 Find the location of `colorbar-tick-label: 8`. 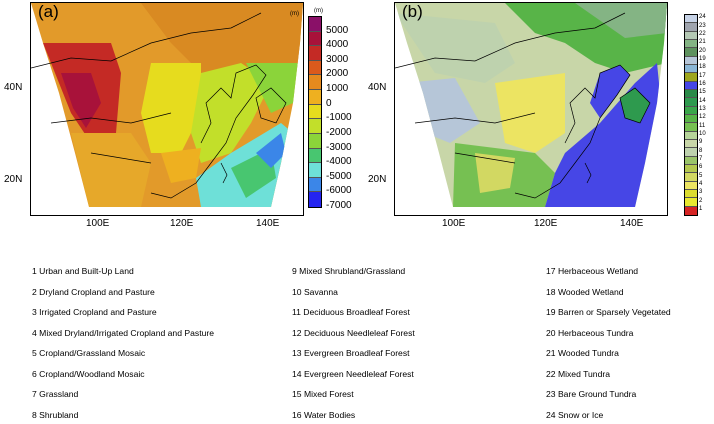

colorbar-tick-label: 8 is located at coordinates (701, 150).